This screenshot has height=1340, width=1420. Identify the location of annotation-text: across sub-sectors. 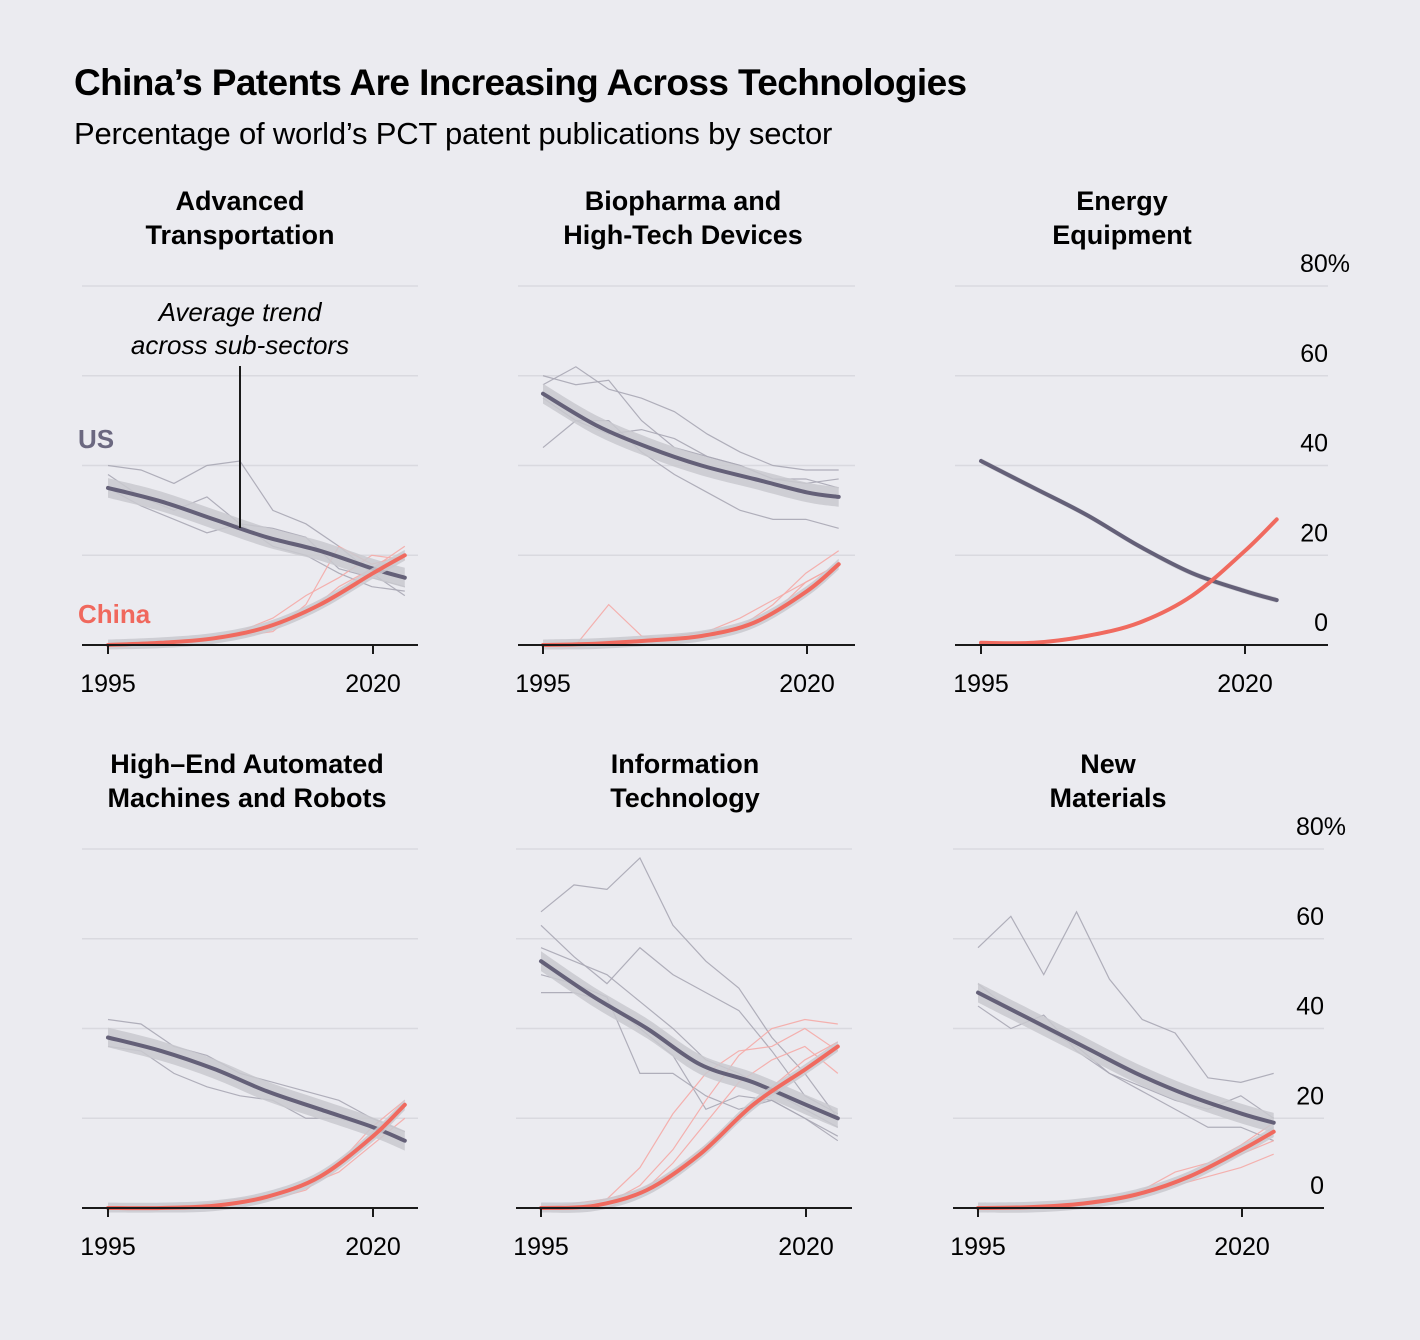
(240, 345).